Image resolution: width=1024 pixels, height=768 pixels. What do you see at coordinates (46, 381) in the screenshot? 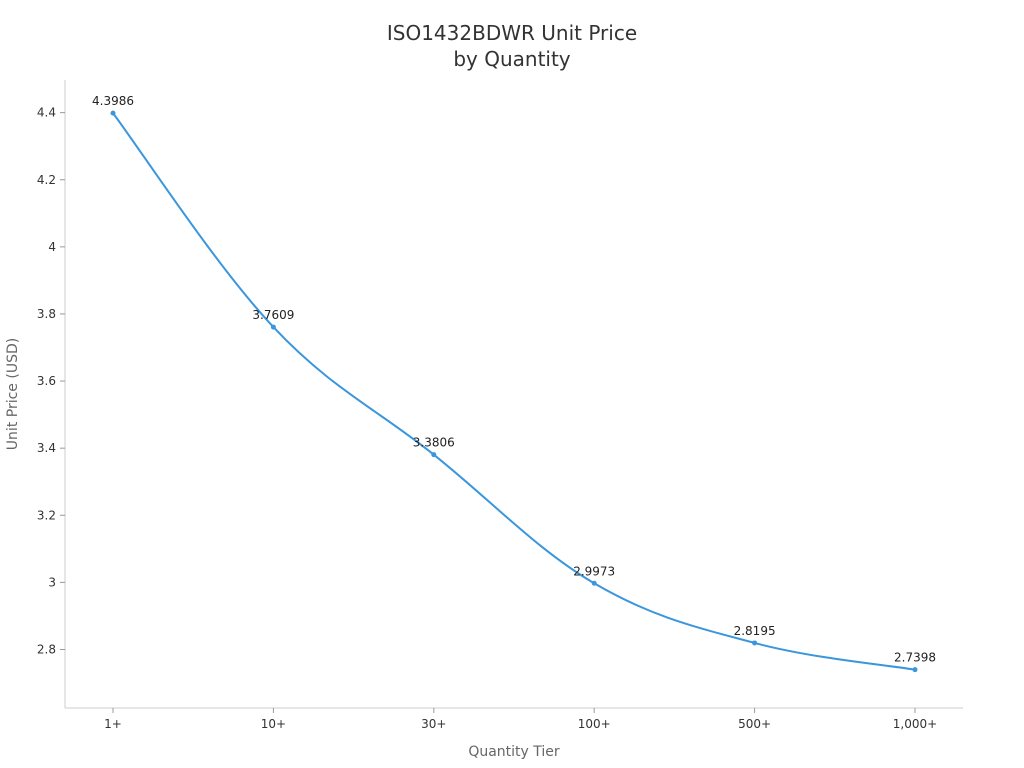
I see `y-tick-label: 3.6` at bounding box center [46, 381].